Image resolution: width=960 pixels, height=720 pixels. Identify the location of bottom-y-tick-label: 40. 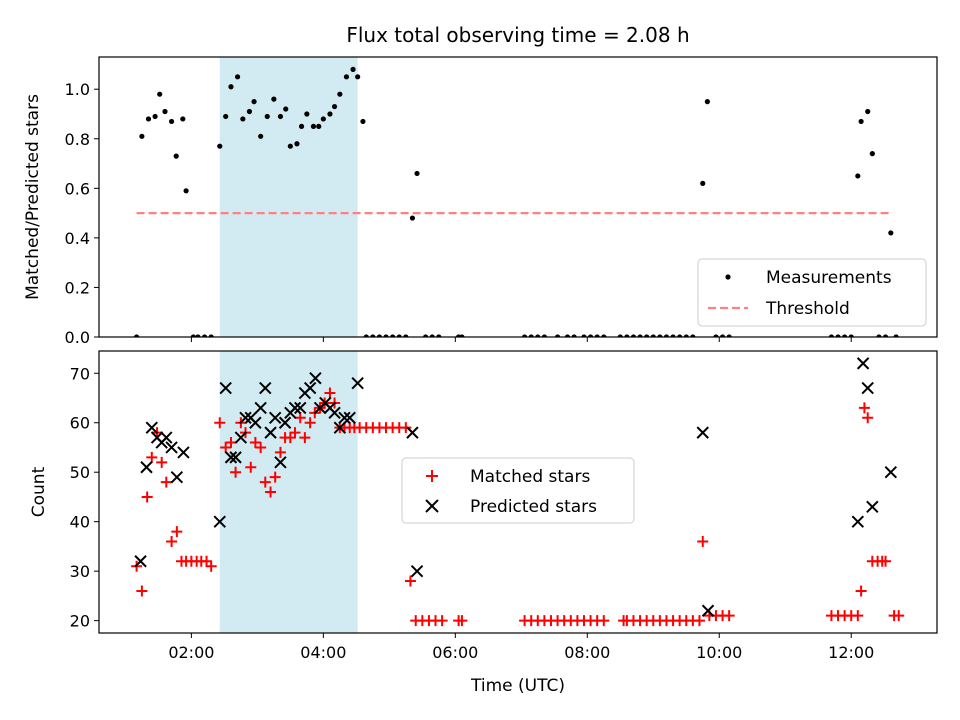
(80, 522).